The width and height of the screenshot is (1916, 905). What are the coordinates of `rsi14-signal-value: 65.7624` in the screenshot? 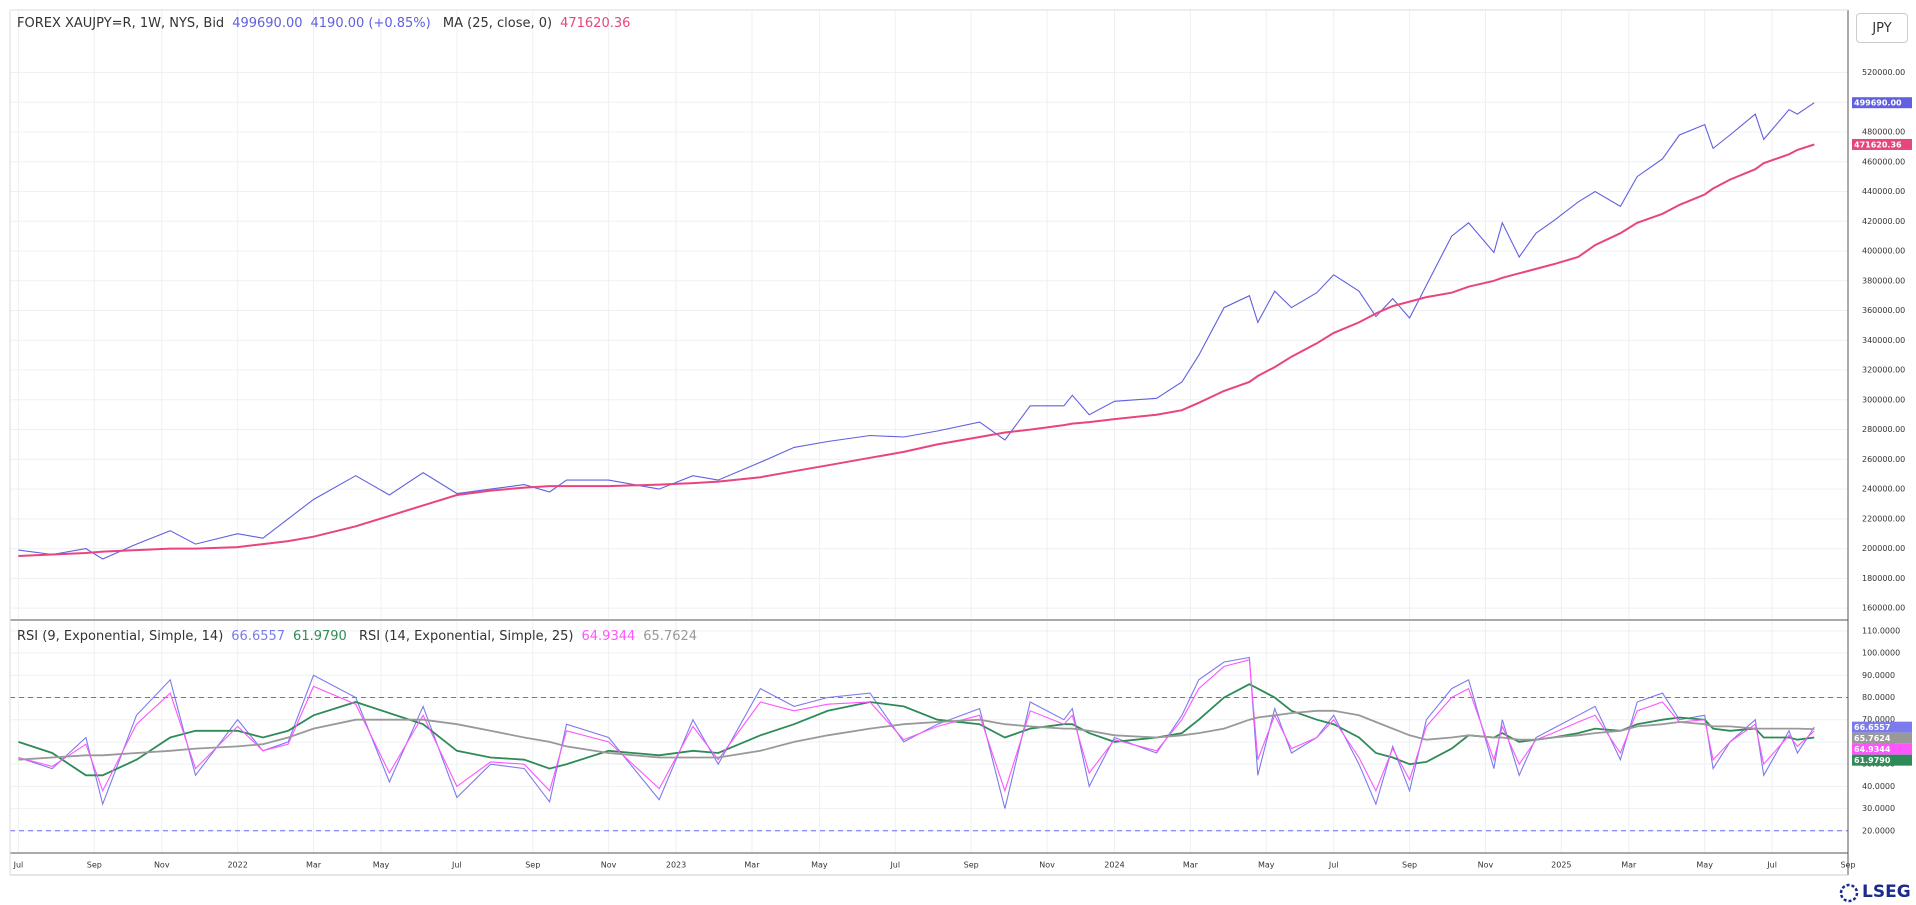 It's located at (670, 636).